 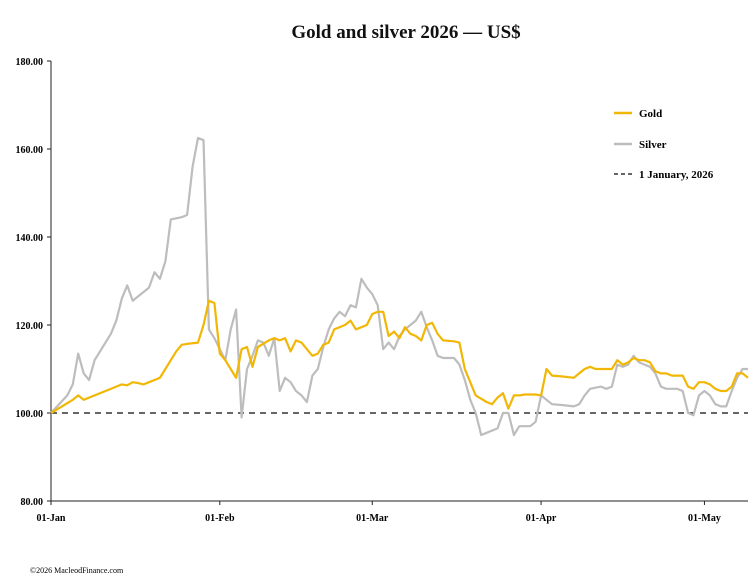 I want to click on y-tick-label: 180.00, so click(x=30, y=62).